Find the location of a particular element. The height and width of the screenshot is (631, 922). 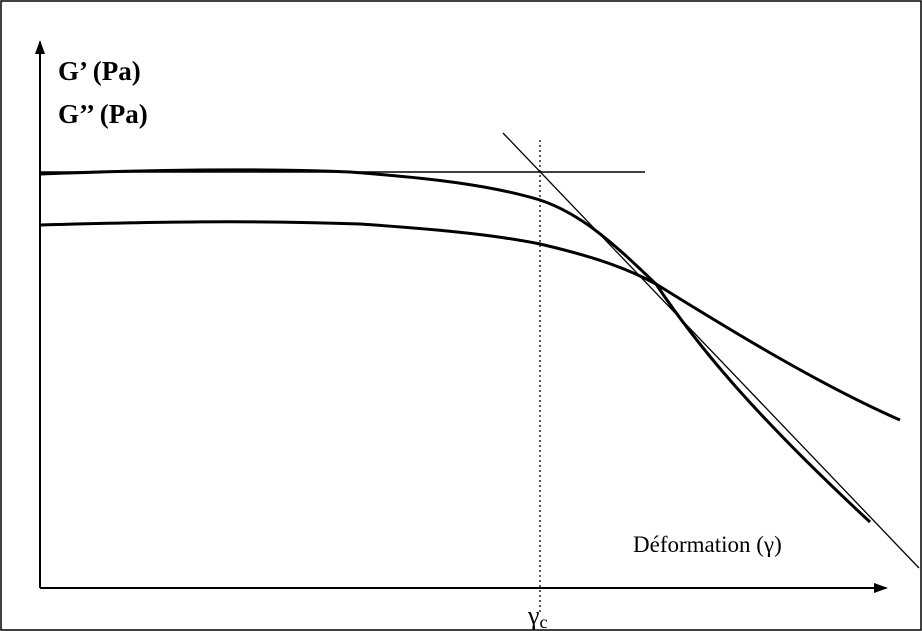

x-axis-label: Déformation (γ) is located at coordinates (707, 544).